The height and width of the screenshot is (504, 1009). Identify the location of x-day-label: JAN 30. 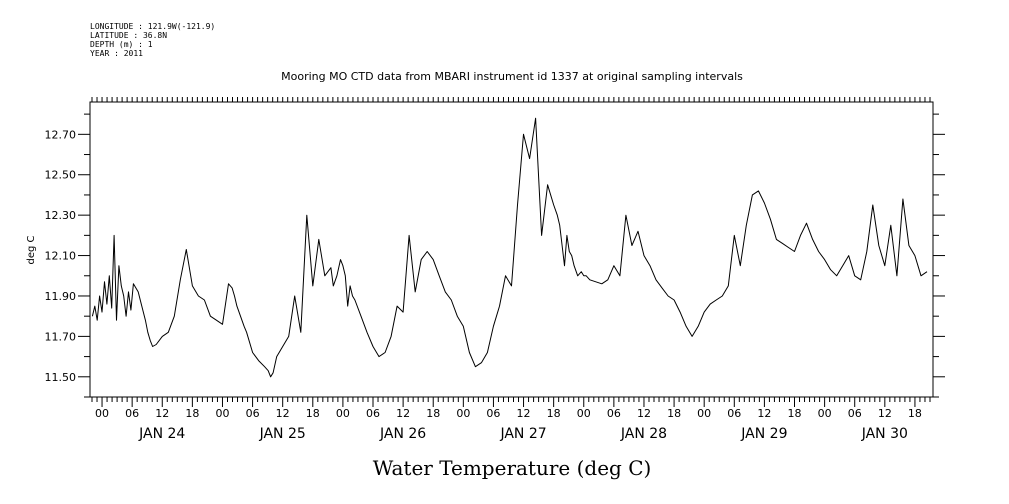
(884, 434).